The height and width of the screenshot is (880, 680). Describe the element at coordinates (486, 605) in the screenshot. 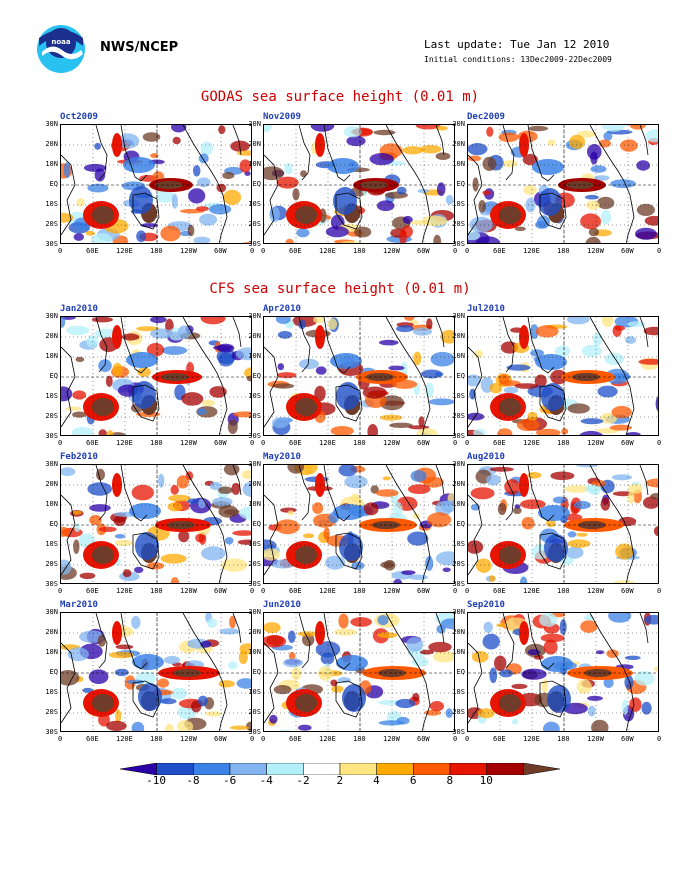

I see `panel-label: Sep2010` at that location.